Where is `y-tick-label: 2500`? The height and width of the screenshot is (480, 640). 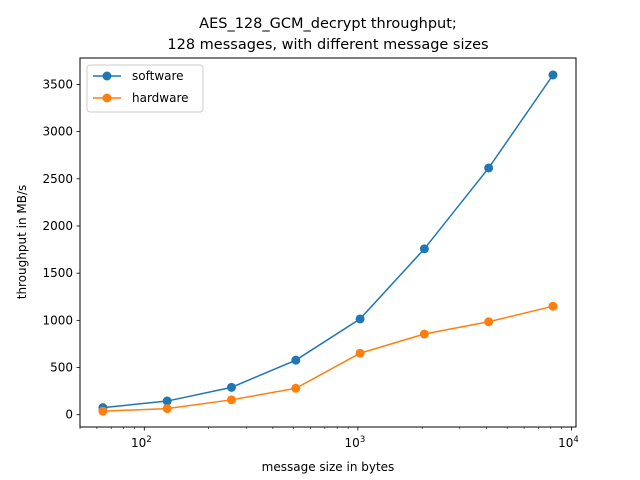
y-tick-label: 2500 is located at coordinates (57, 179).